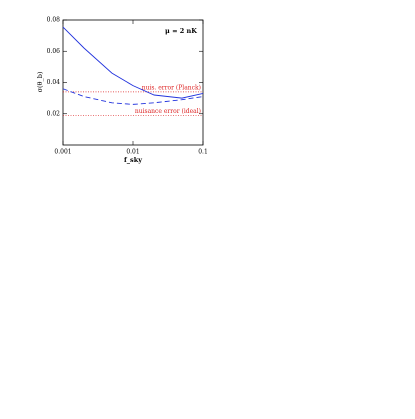 The width and height of the screenshot is (415, 419). What do you see at coordinates (54, 20) in the screenshot?
I see `y-tick-label: 0.08` at bounding box center [54, 20].